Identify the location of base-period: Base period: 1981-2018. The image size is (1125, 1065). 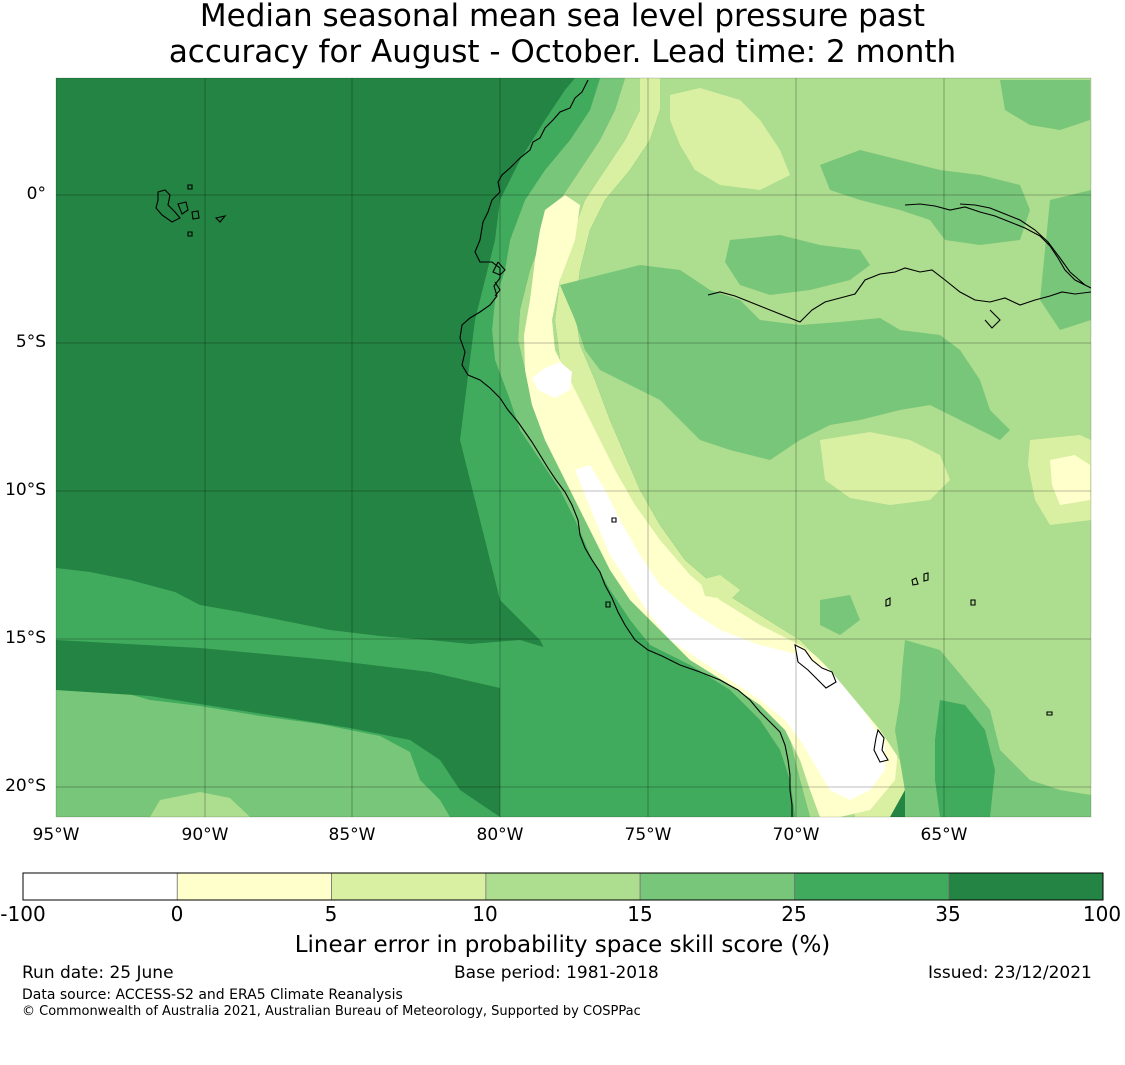
(556, 973).